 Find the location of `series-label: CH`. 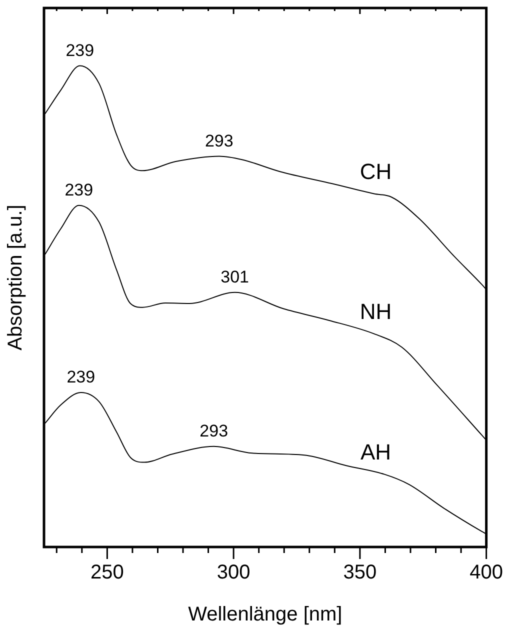

series-label: CH is located at coordinates (376, 171).